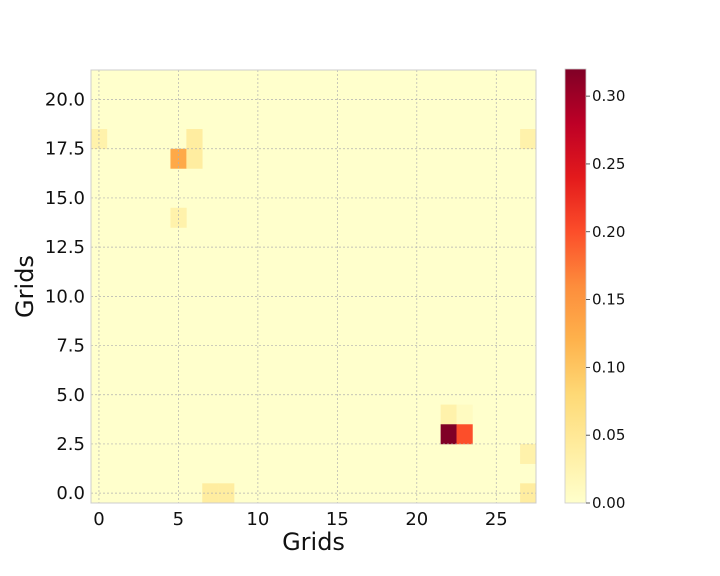  Describe the element at coordinates (65, 198) in the screenshot. I see `y-tick-label: 15.0` at that location.